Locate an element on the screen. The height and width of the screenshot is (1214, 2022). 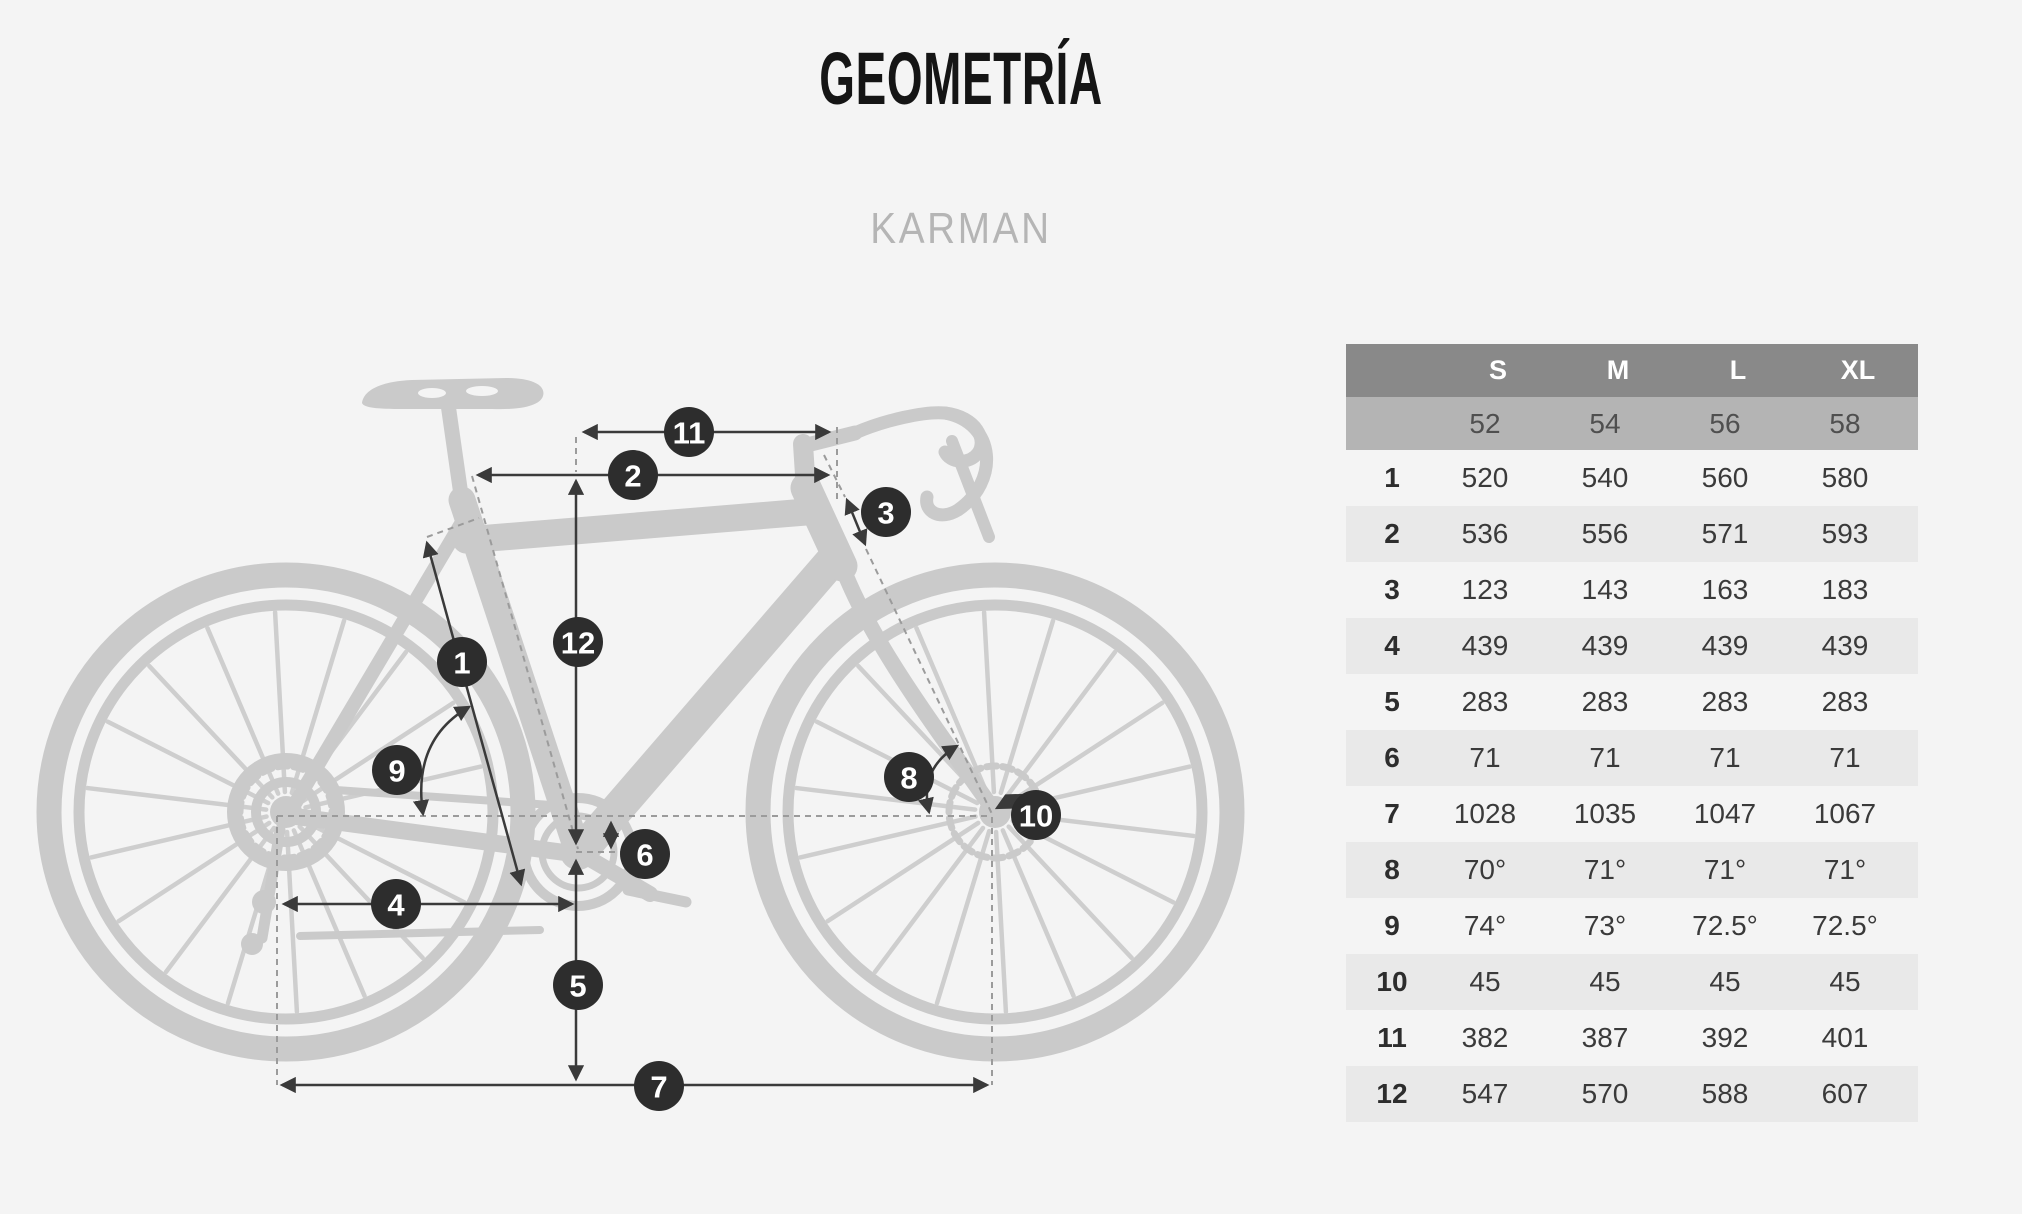
cockpit is located at coordinates (895, 474).